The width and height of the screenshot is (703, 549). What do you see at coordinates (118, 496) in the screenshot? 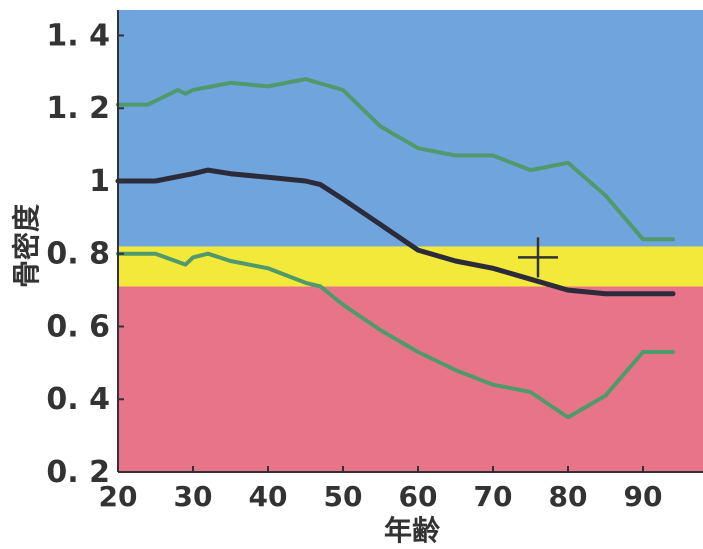
I see `x-tick-label-0: 20` at bounding box center [118, 496].